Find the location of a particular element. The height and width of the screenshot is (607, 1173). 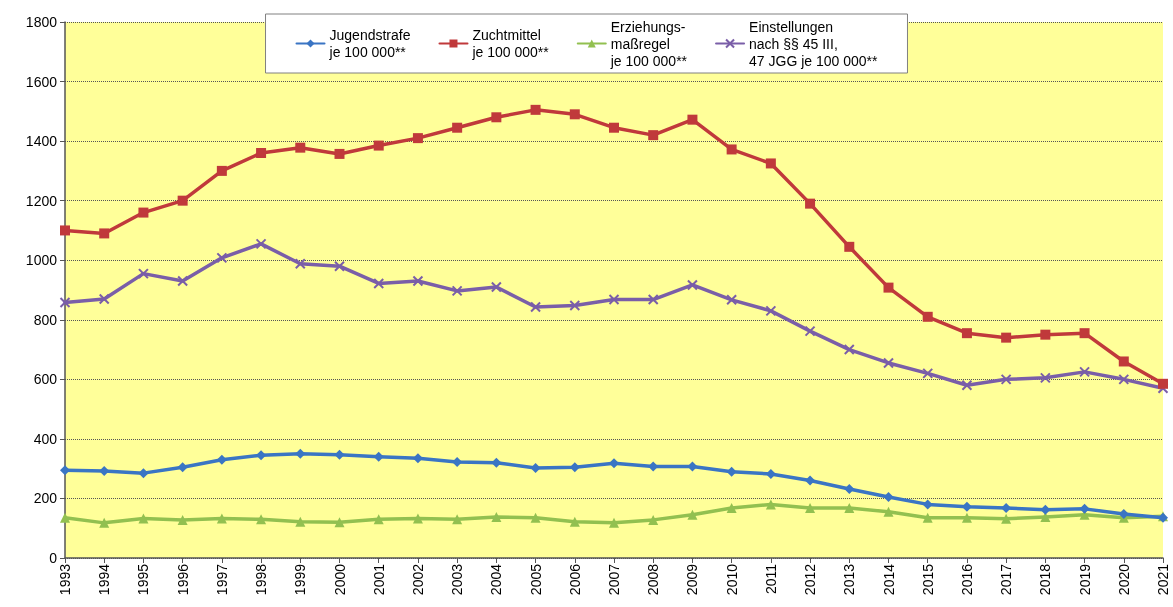

legend-label: Einstellungen nach §§ 45 III, 47 JGG je 100 000** is located at coordinates (814, 43).